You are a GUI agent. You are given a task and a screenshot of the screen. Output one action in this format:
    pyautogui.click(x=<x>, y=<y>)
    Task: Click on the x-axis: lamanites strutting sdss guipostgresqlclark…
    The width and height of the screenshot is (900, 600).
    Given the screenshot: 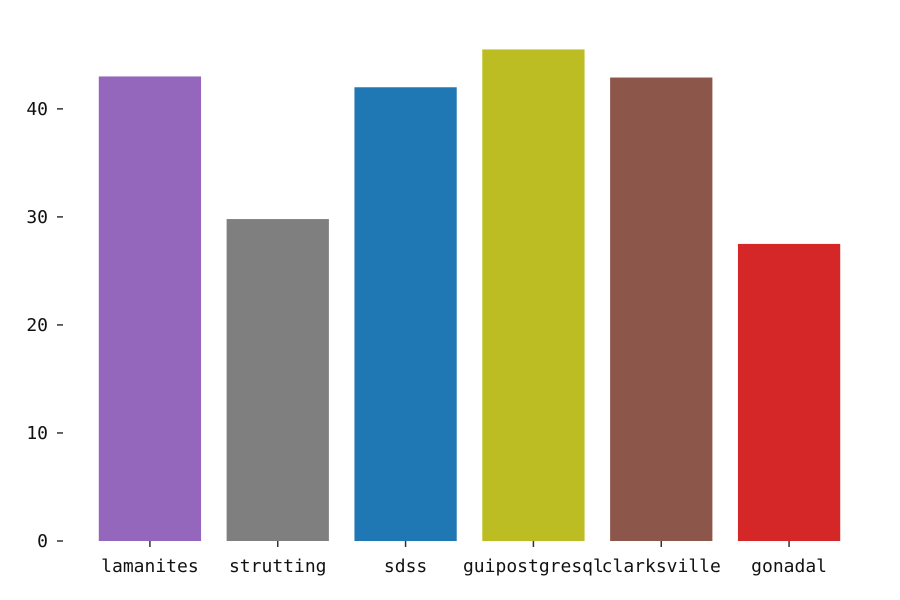 What is the action you would take?
    pyautogui.click(x=464, y=559)
    